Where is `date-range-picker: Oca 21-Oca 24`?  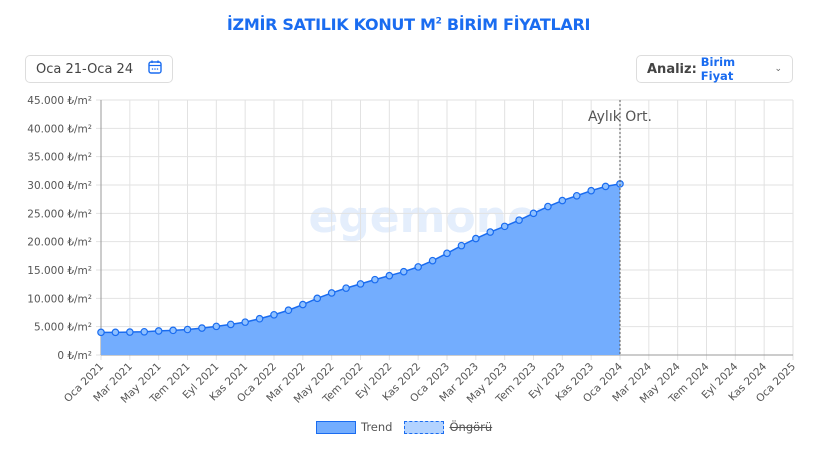 date-range-picker: Oca 21-Oca 24 is located at coordinates (99, 69).